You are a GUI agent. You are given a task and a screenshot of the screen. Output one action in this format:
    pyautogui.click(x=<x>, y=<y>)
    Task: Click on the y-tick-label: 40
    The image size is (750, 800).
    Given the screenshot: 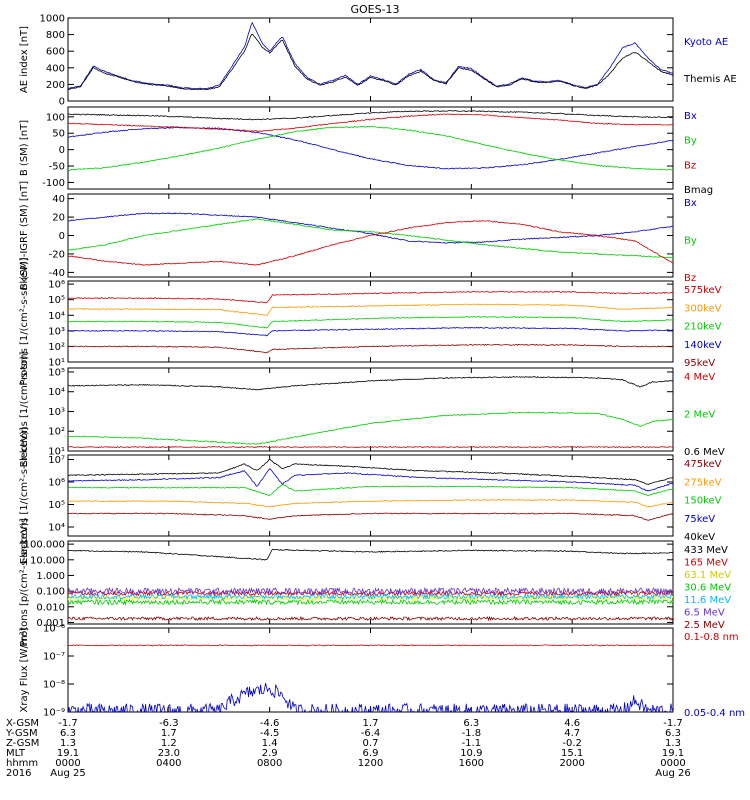 What is the action you would take?
    pyautogui.click(x=58, y=199)
    